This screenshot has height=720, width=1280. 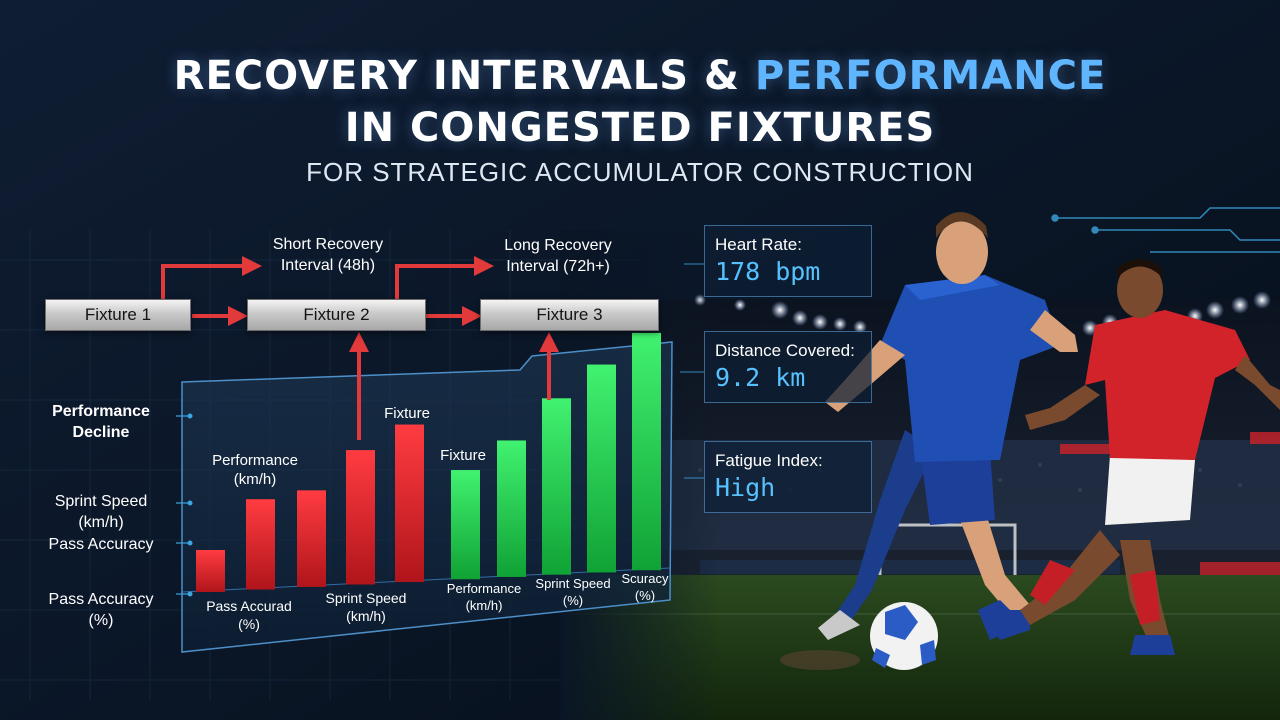 I want to click on player-blue, so click(x=948, y=426).